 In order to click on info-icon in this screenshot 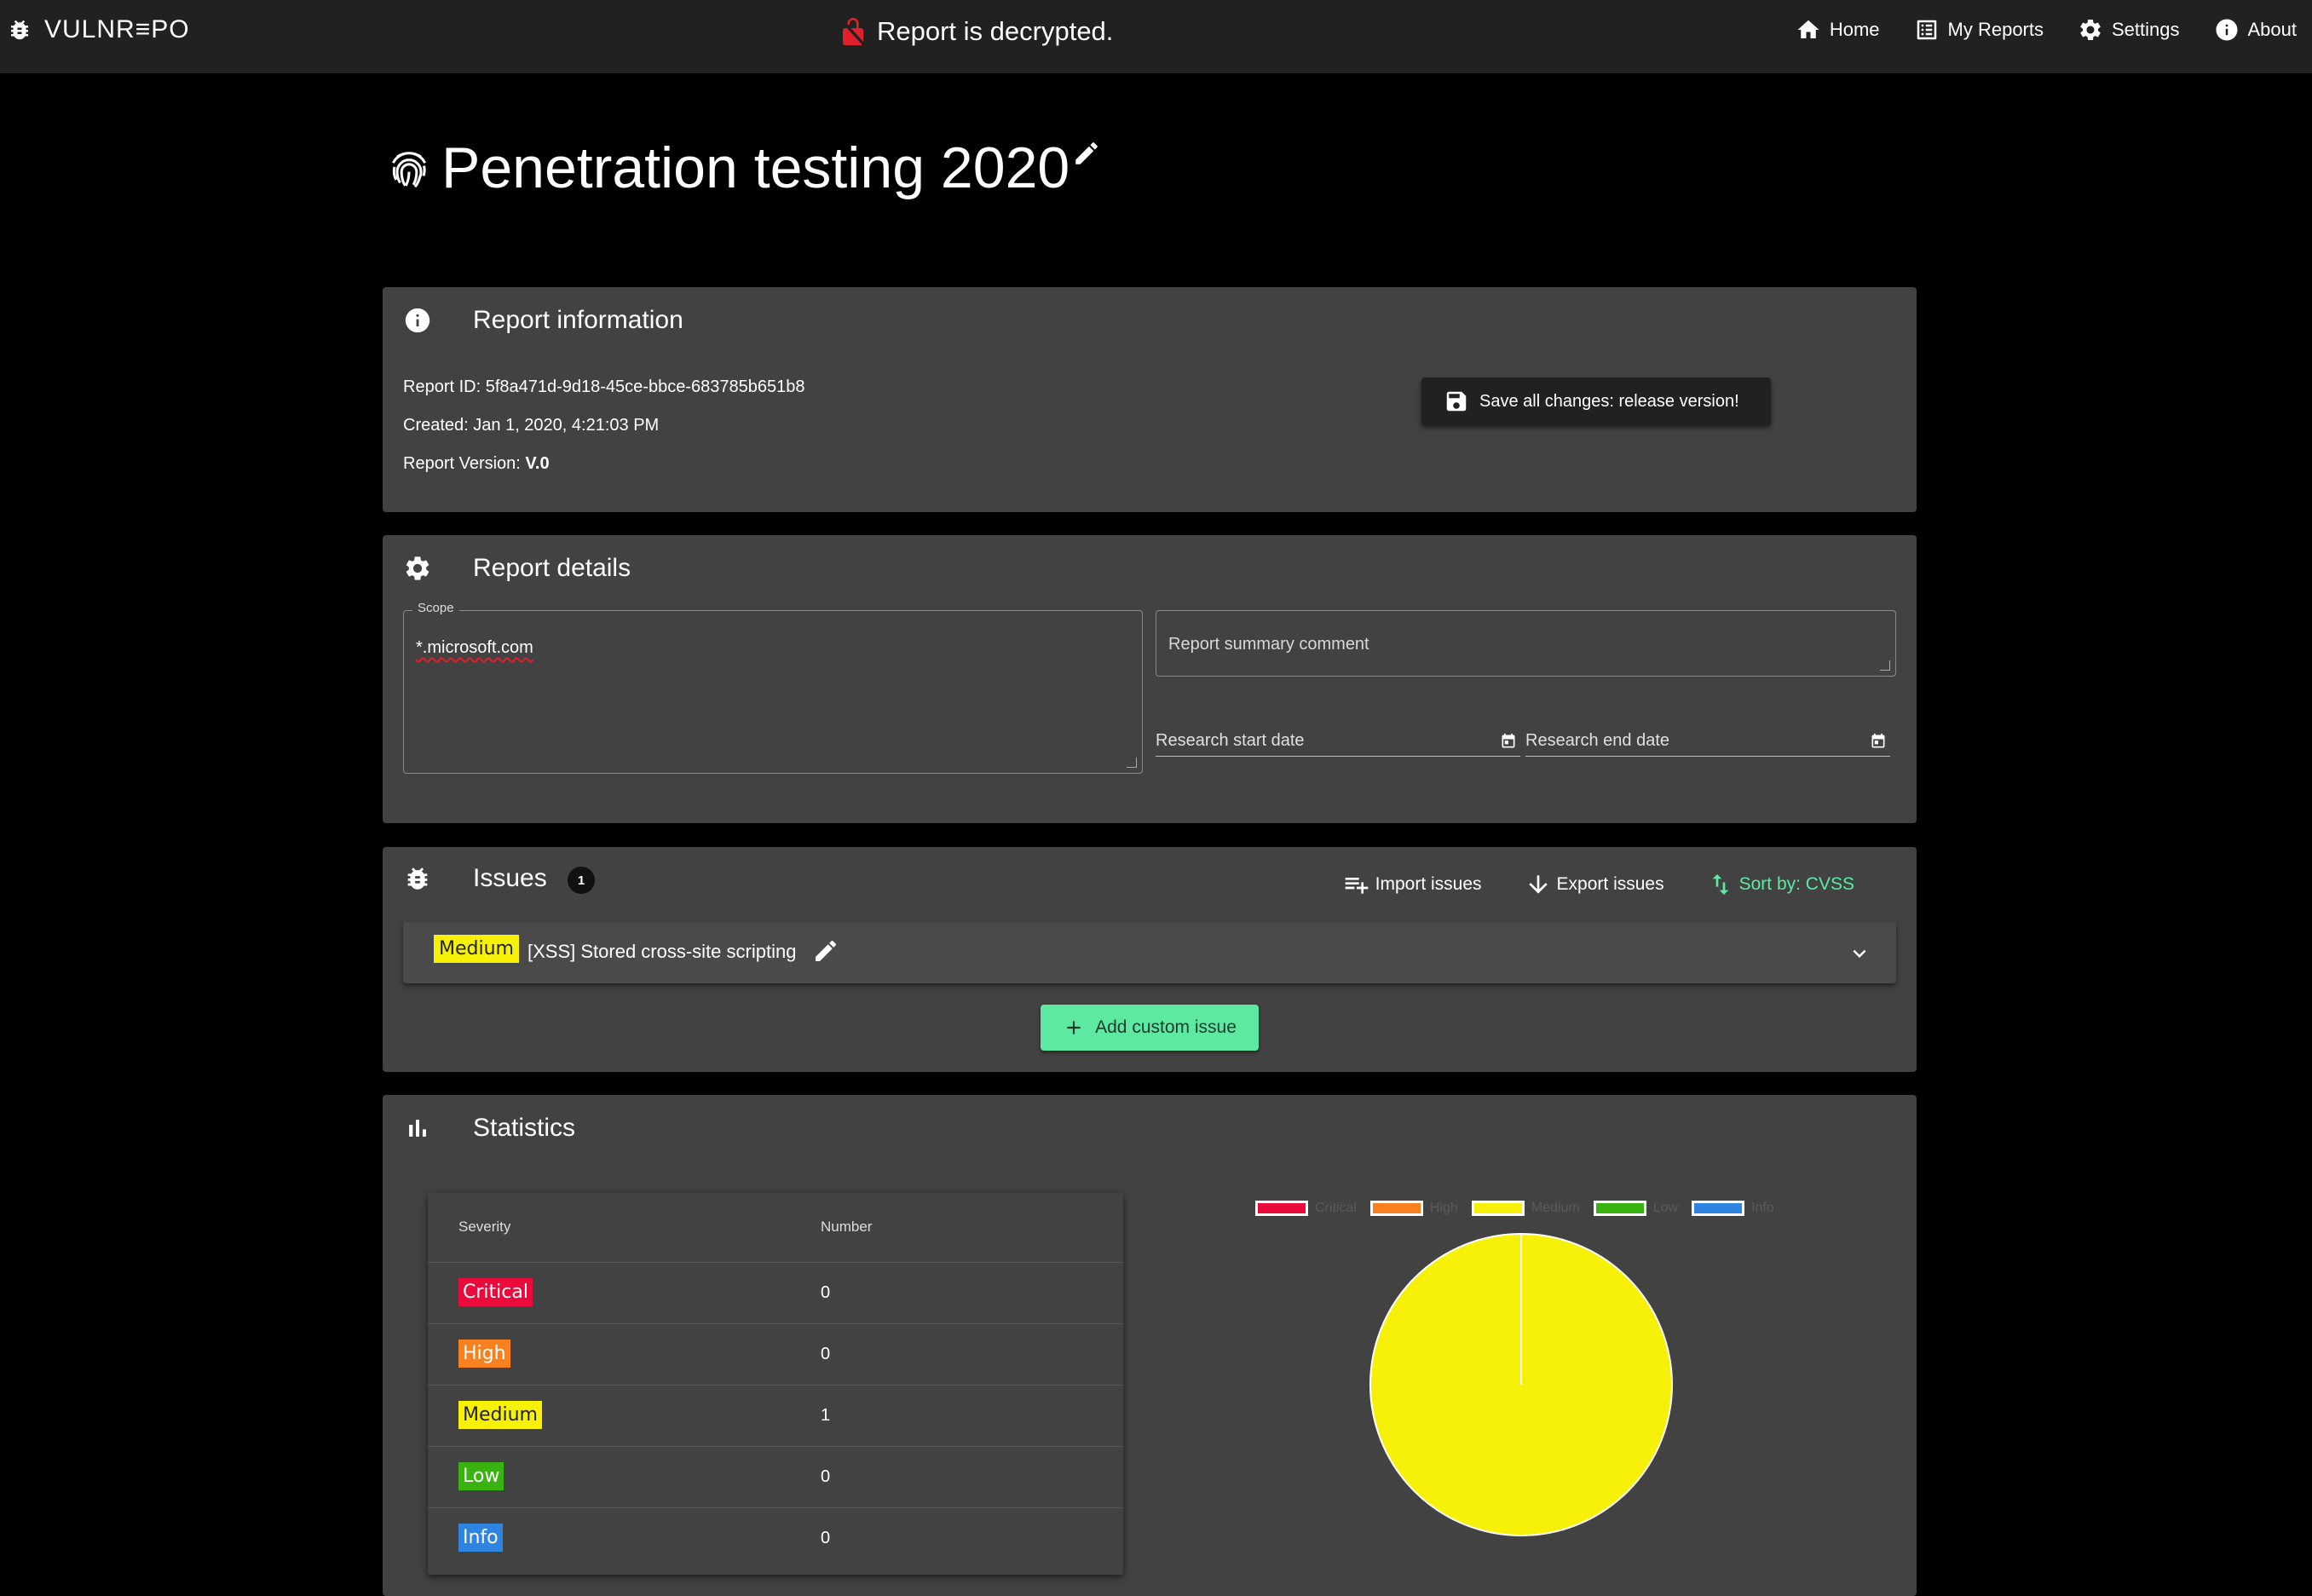, I will do `click(418, 320)`.